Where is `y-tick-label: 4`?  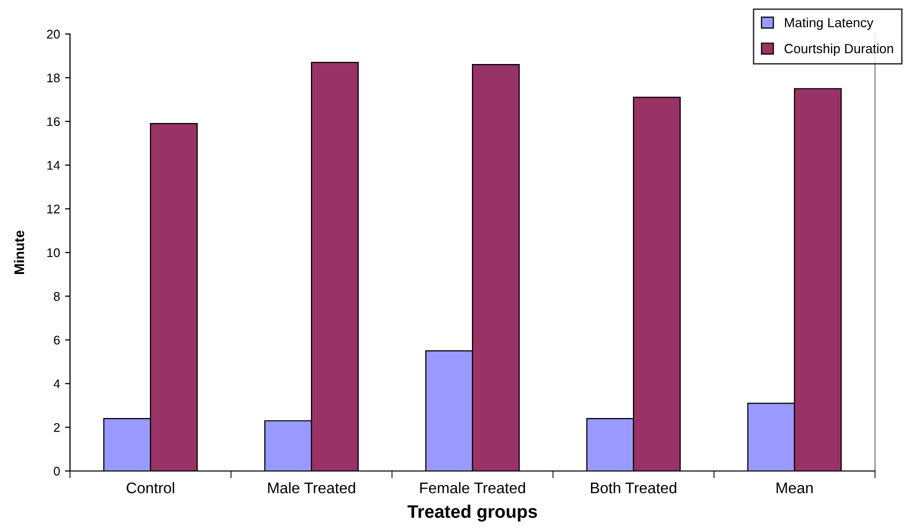 y-tick-label: 4 is located at coordinates (57, 384).